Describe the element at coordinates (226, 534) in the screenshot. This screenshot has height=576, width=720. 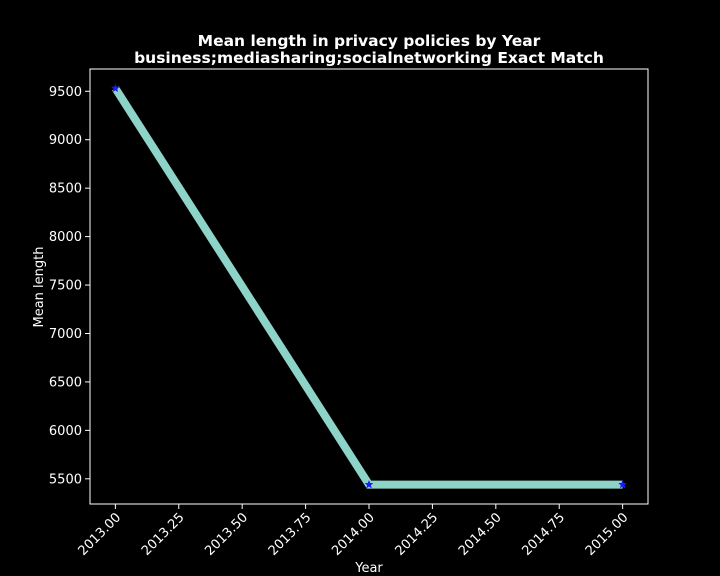
I see `x-tick-label: 2013.50` at that location.